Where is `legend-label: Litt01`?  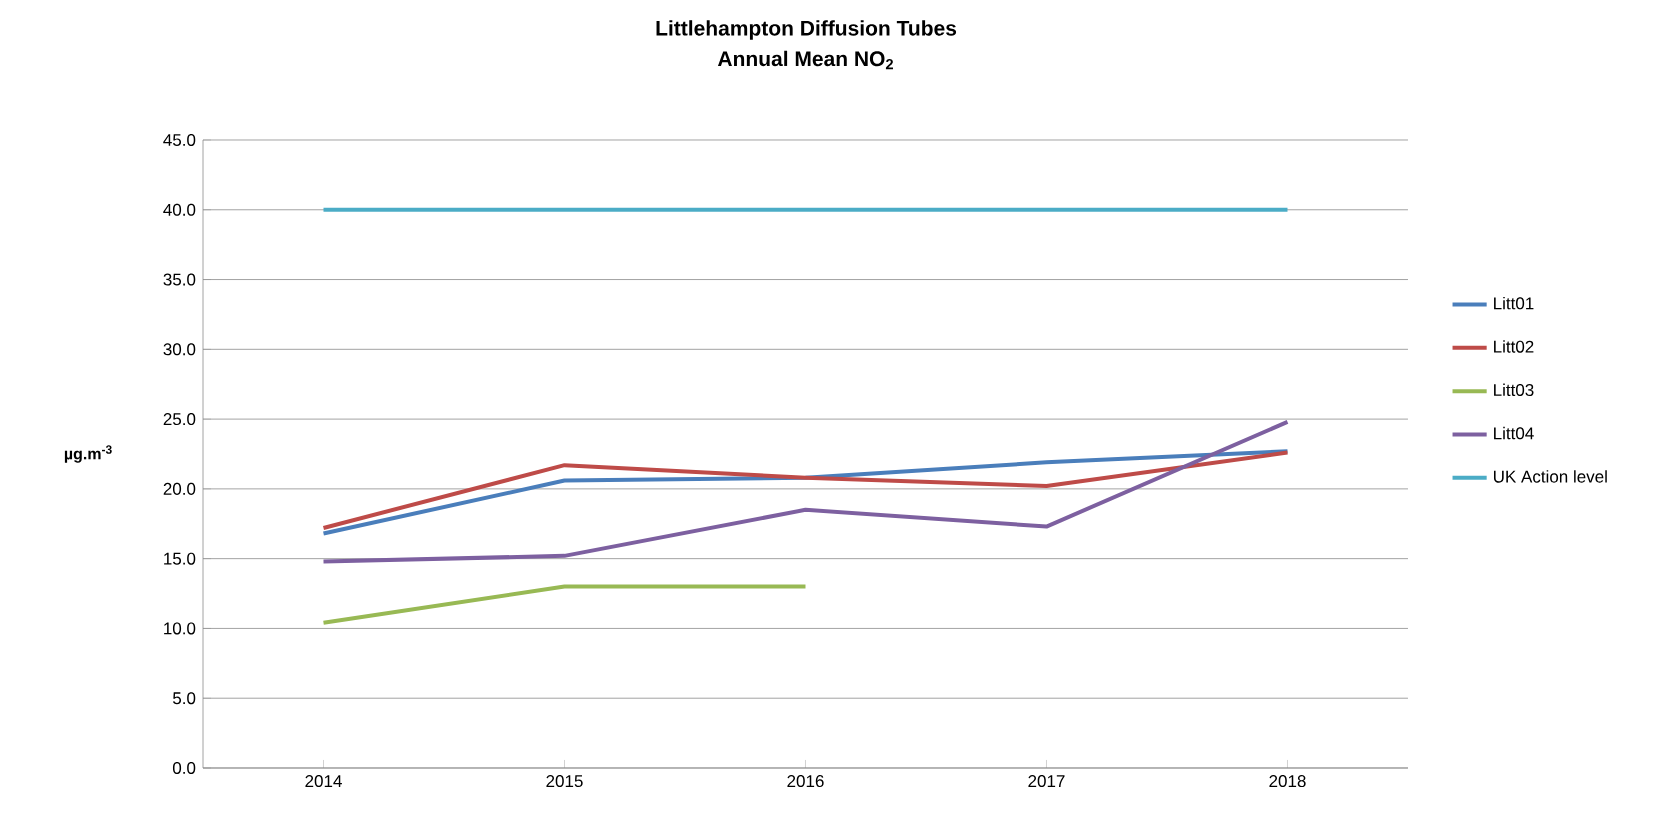 legend-label: Litt01 is located at coordinates (1514, 303).